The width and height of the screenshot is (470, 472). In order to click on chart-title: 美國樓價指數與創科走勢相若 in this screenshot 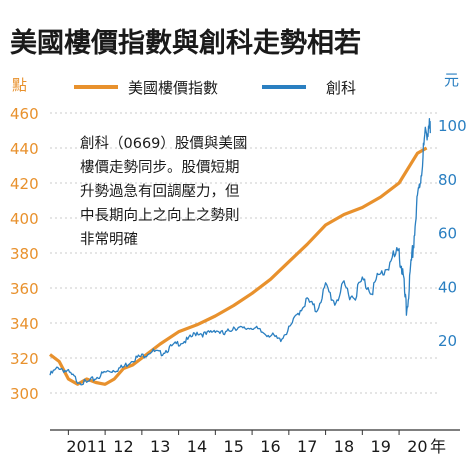, I will do `click(185, 43)`.